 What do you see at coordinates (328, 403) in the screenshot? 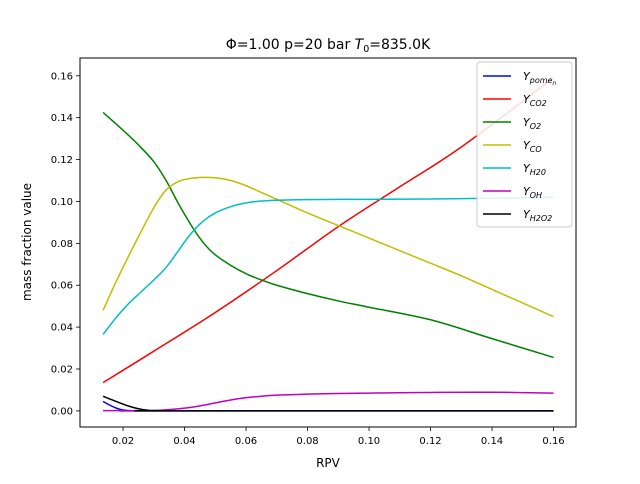
I see `series-line-y-h2o2` at bounding box center [328, 403].